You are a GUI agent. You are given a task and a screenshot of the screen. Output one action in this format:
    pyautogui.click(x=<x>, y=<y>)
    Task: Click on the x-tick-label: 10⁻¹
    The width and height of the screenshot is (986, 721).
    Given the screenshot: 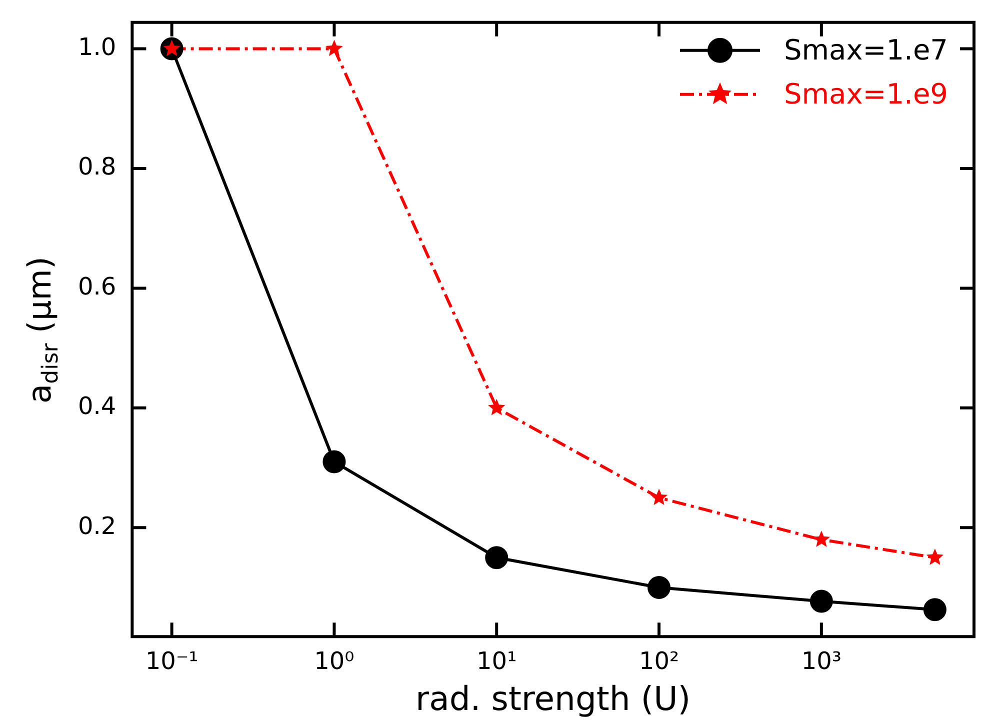 What is the action you would take?
    pyautogui.click(x=171, y=661)
    